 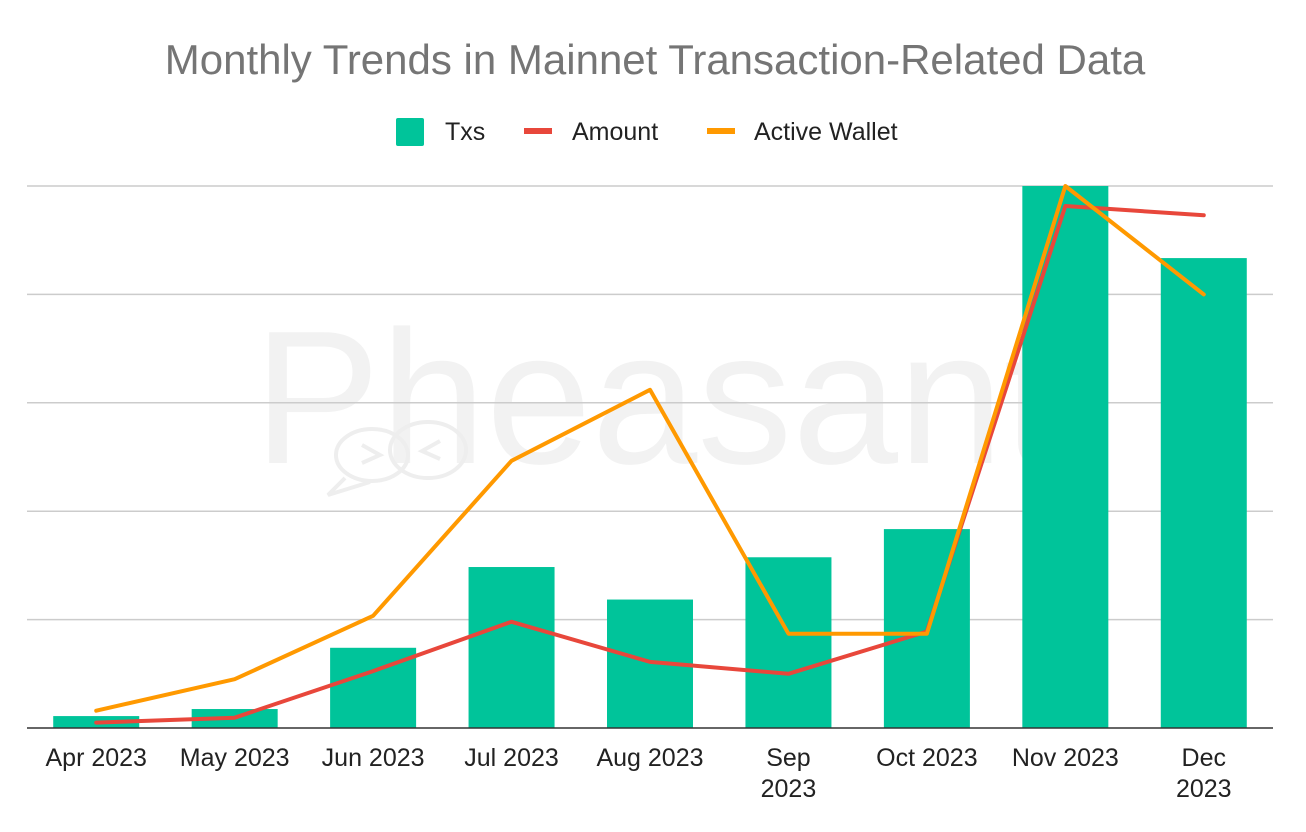 I want to click on legend-label-active-wallet: Active Wallet, so click(x=826, y=132).